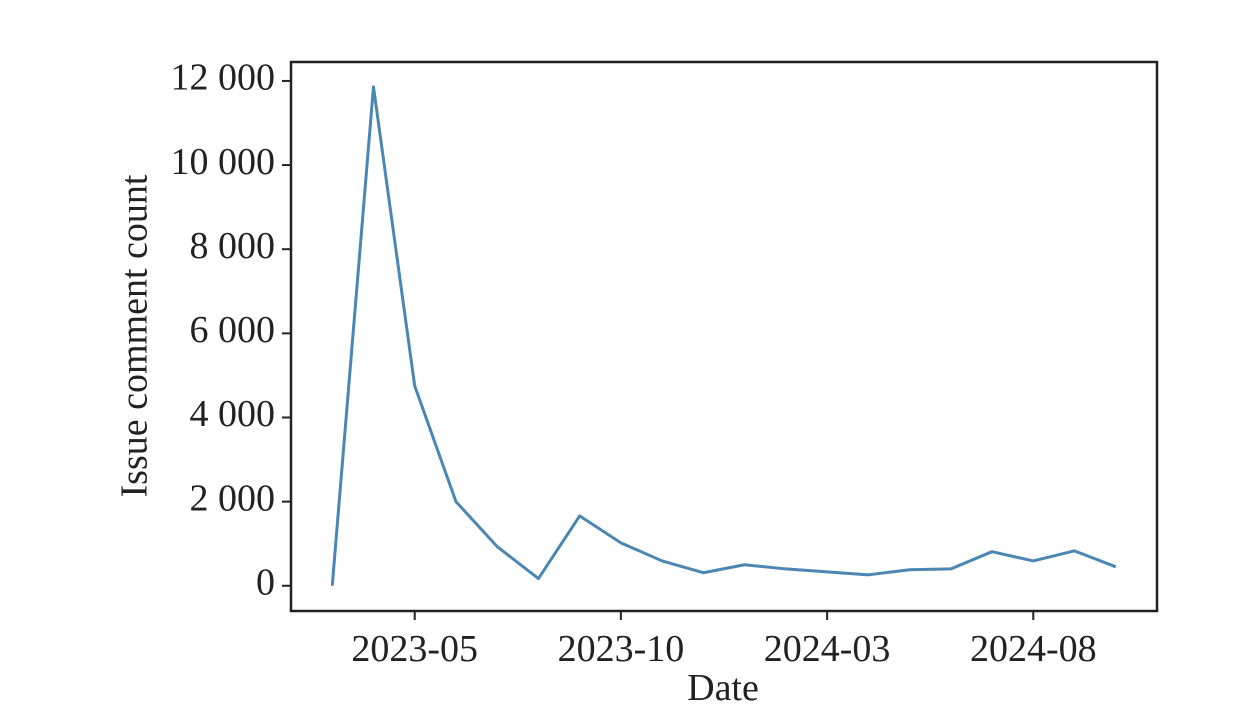 The image size is (1259, 715). Describe the element at coordinates (827, 649) in the screenshot. I see `x-tick-label: 2024-03` at that location.